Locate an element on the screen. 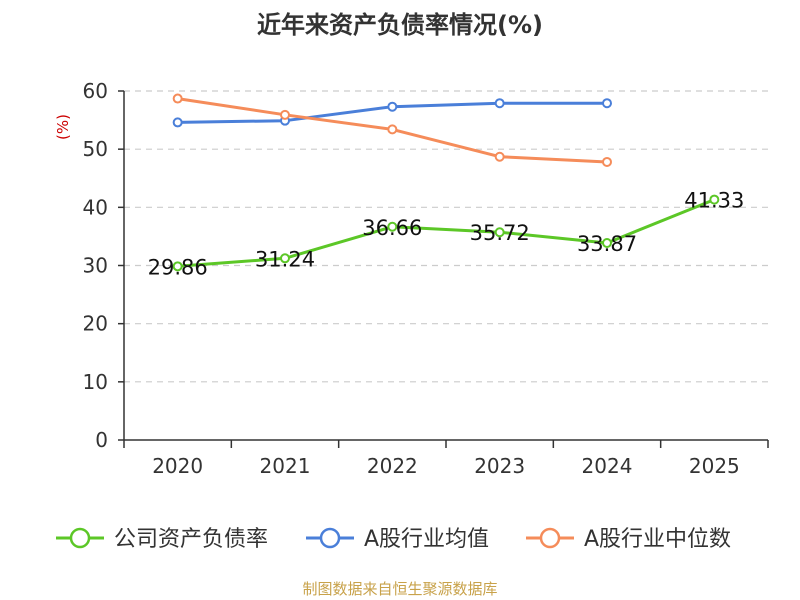 This screenshot has width=800, height=600. data-label-2024: 33.87 is located at coordinates (607, 244).